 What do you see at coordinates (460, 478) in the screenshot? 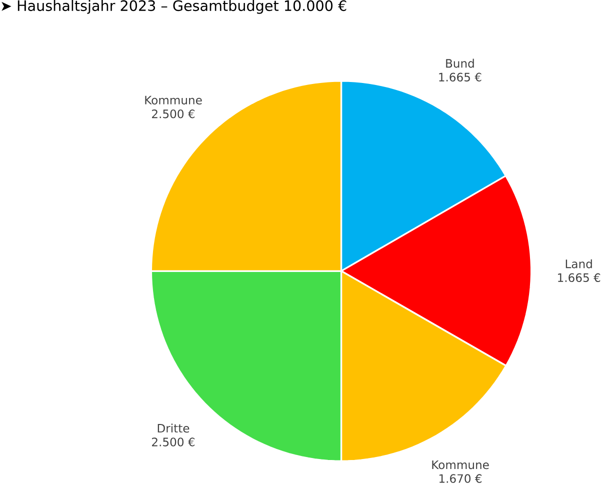
I see `data-label: 1.670 €` at bounding box center [460, 478].